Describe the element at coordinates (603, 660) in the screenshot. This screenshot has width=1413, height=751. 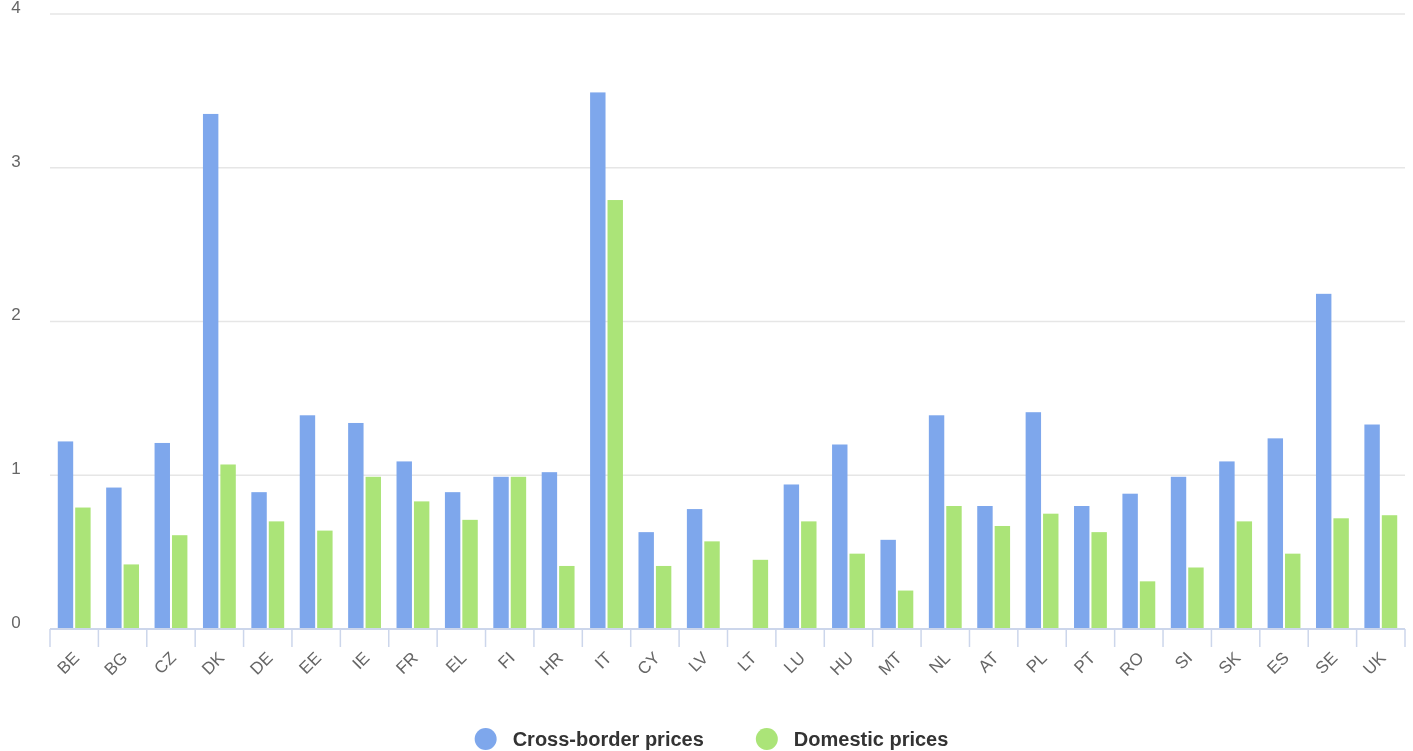
I see `x-tick-label: IT` at that location.